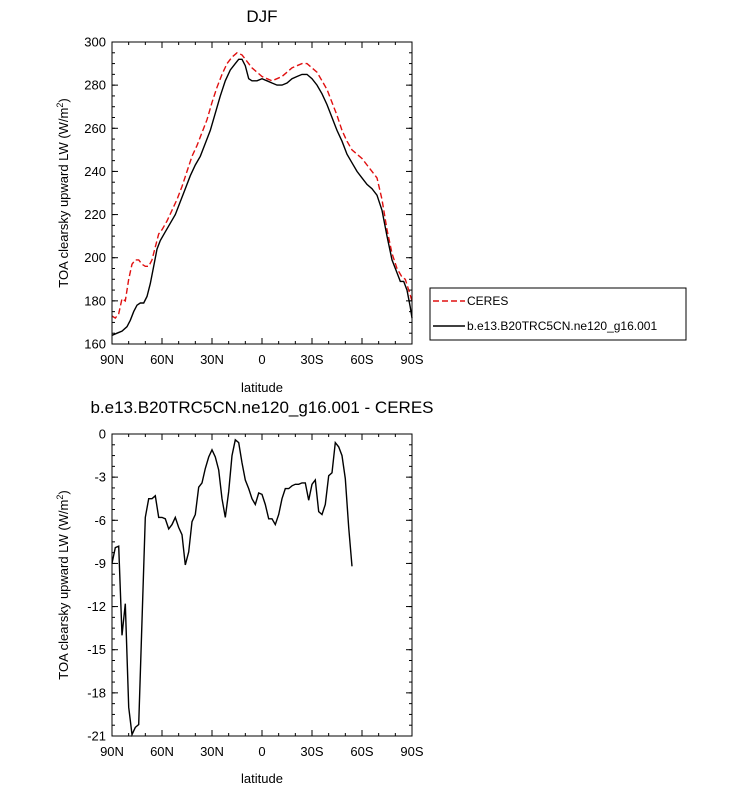 The height and width of the screenshot is (790, 733). I want to click on y-tick-label: 200, so click(95, 257).